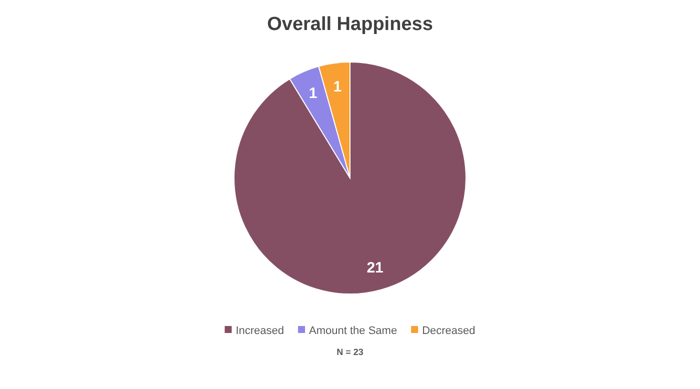 This screenshot has width=700, height=389. Describe the element at coordinates (353, 330) in the screenshot. I see `legend-label: Amount the Same` at that location.